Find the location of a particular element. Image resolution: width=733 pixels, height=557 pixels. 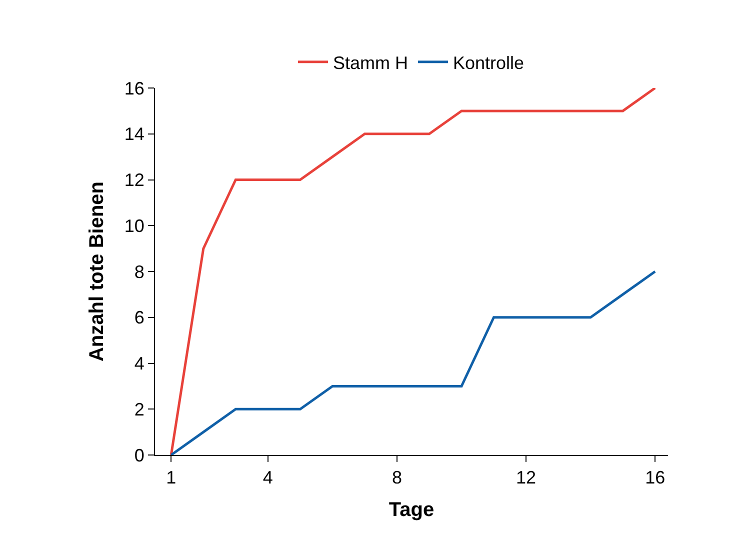

y-tick-label: 12 is located at coordinates (134, 180).